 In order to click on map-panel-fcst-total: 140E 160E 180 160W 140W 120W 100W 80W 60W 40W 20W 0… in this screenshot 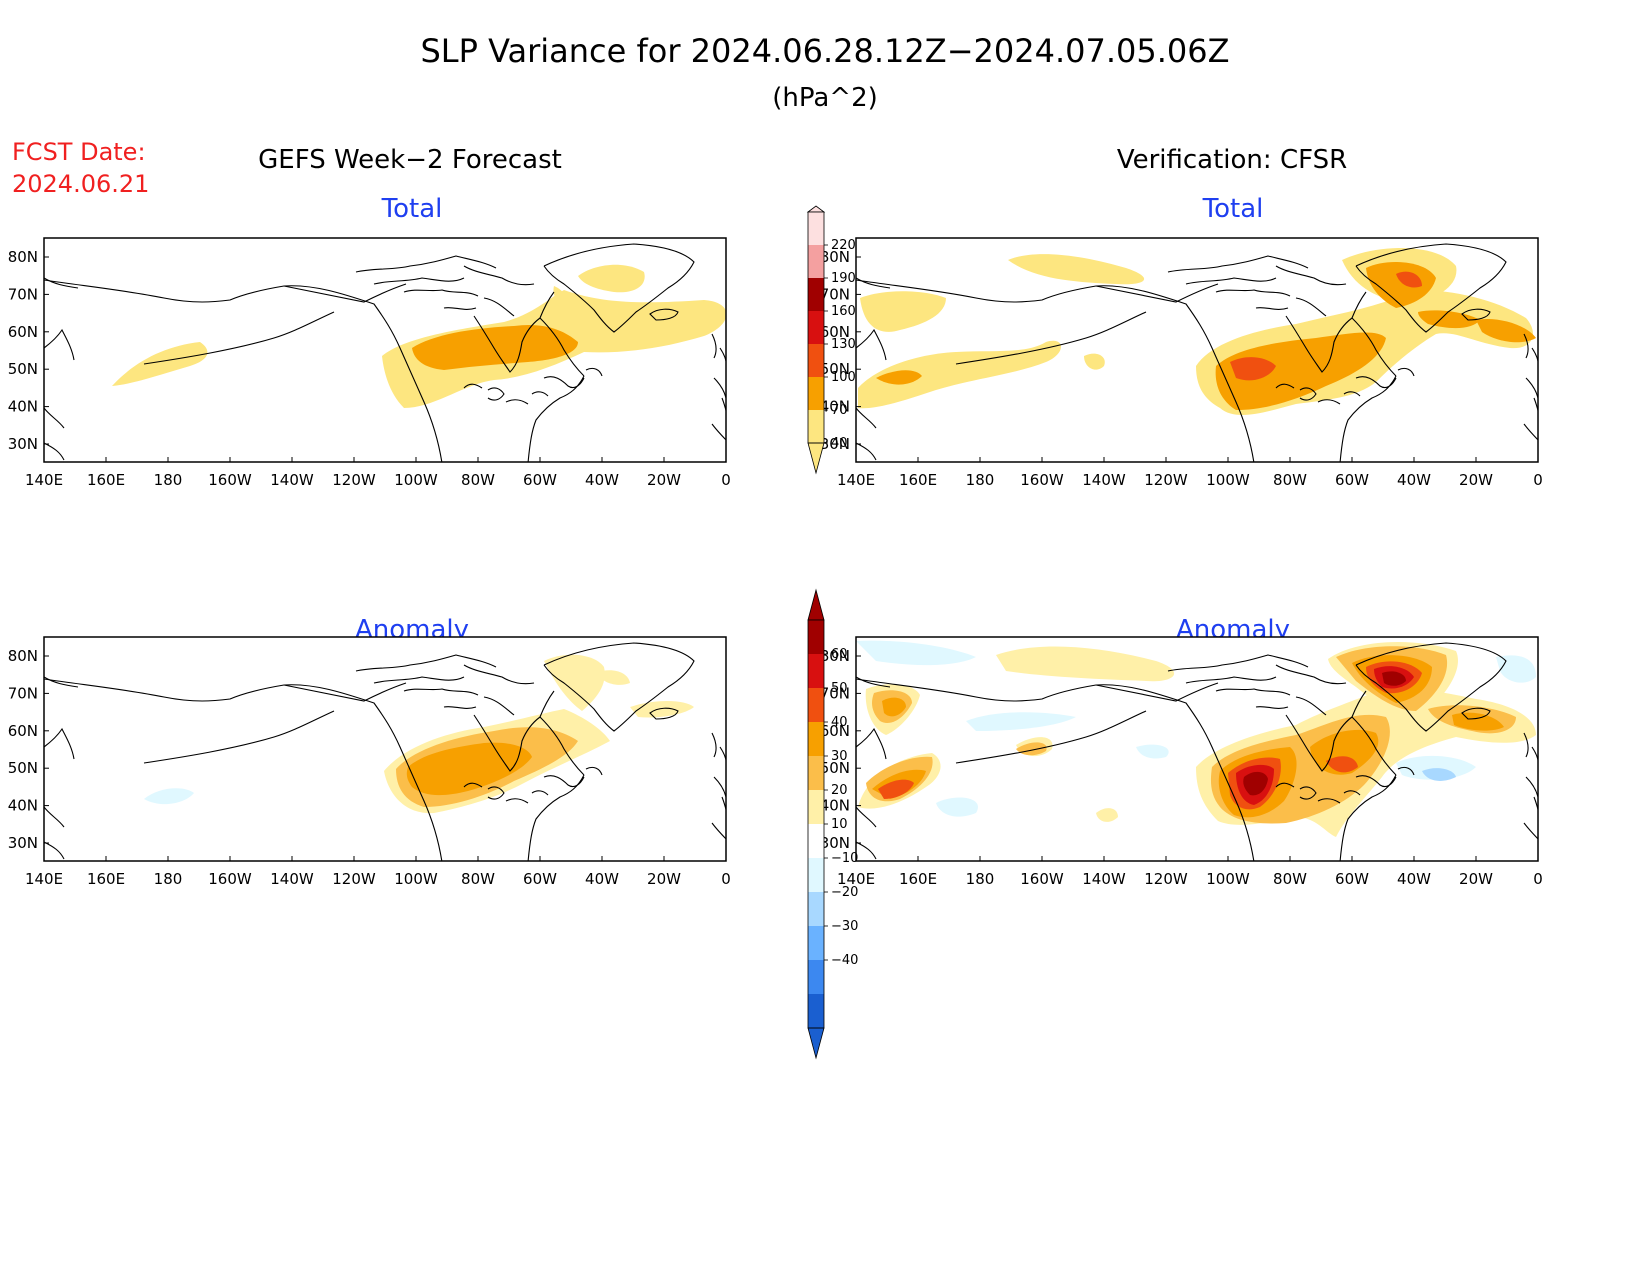, I will do `click(369, 363)`.